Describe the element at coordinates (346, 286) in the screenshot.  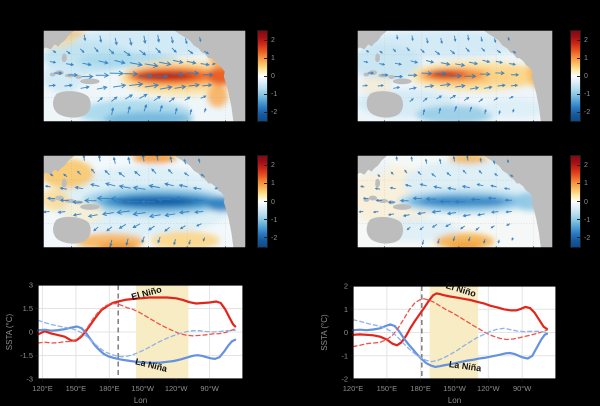
I see `y-tick-label: 2` at that location.